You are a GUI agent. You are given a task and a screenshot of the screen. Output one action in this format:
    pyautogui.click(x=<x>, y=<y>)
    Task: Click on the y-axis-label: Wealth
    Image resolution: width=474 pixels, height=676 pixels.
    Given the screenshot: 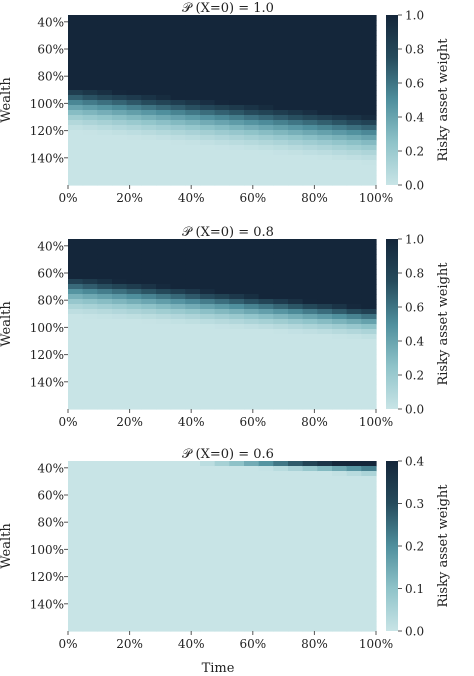 What is the action you would take?
    pyautogui.click(x=7, y=546)
    